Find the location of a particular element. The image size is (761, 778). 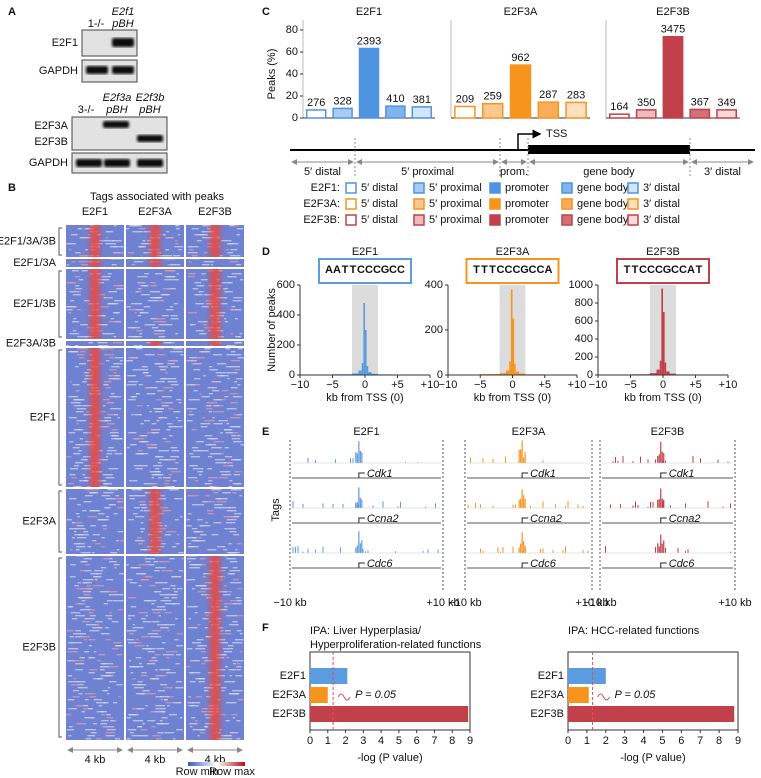

window-label: −10 kb is located at coordinates (289, 603).